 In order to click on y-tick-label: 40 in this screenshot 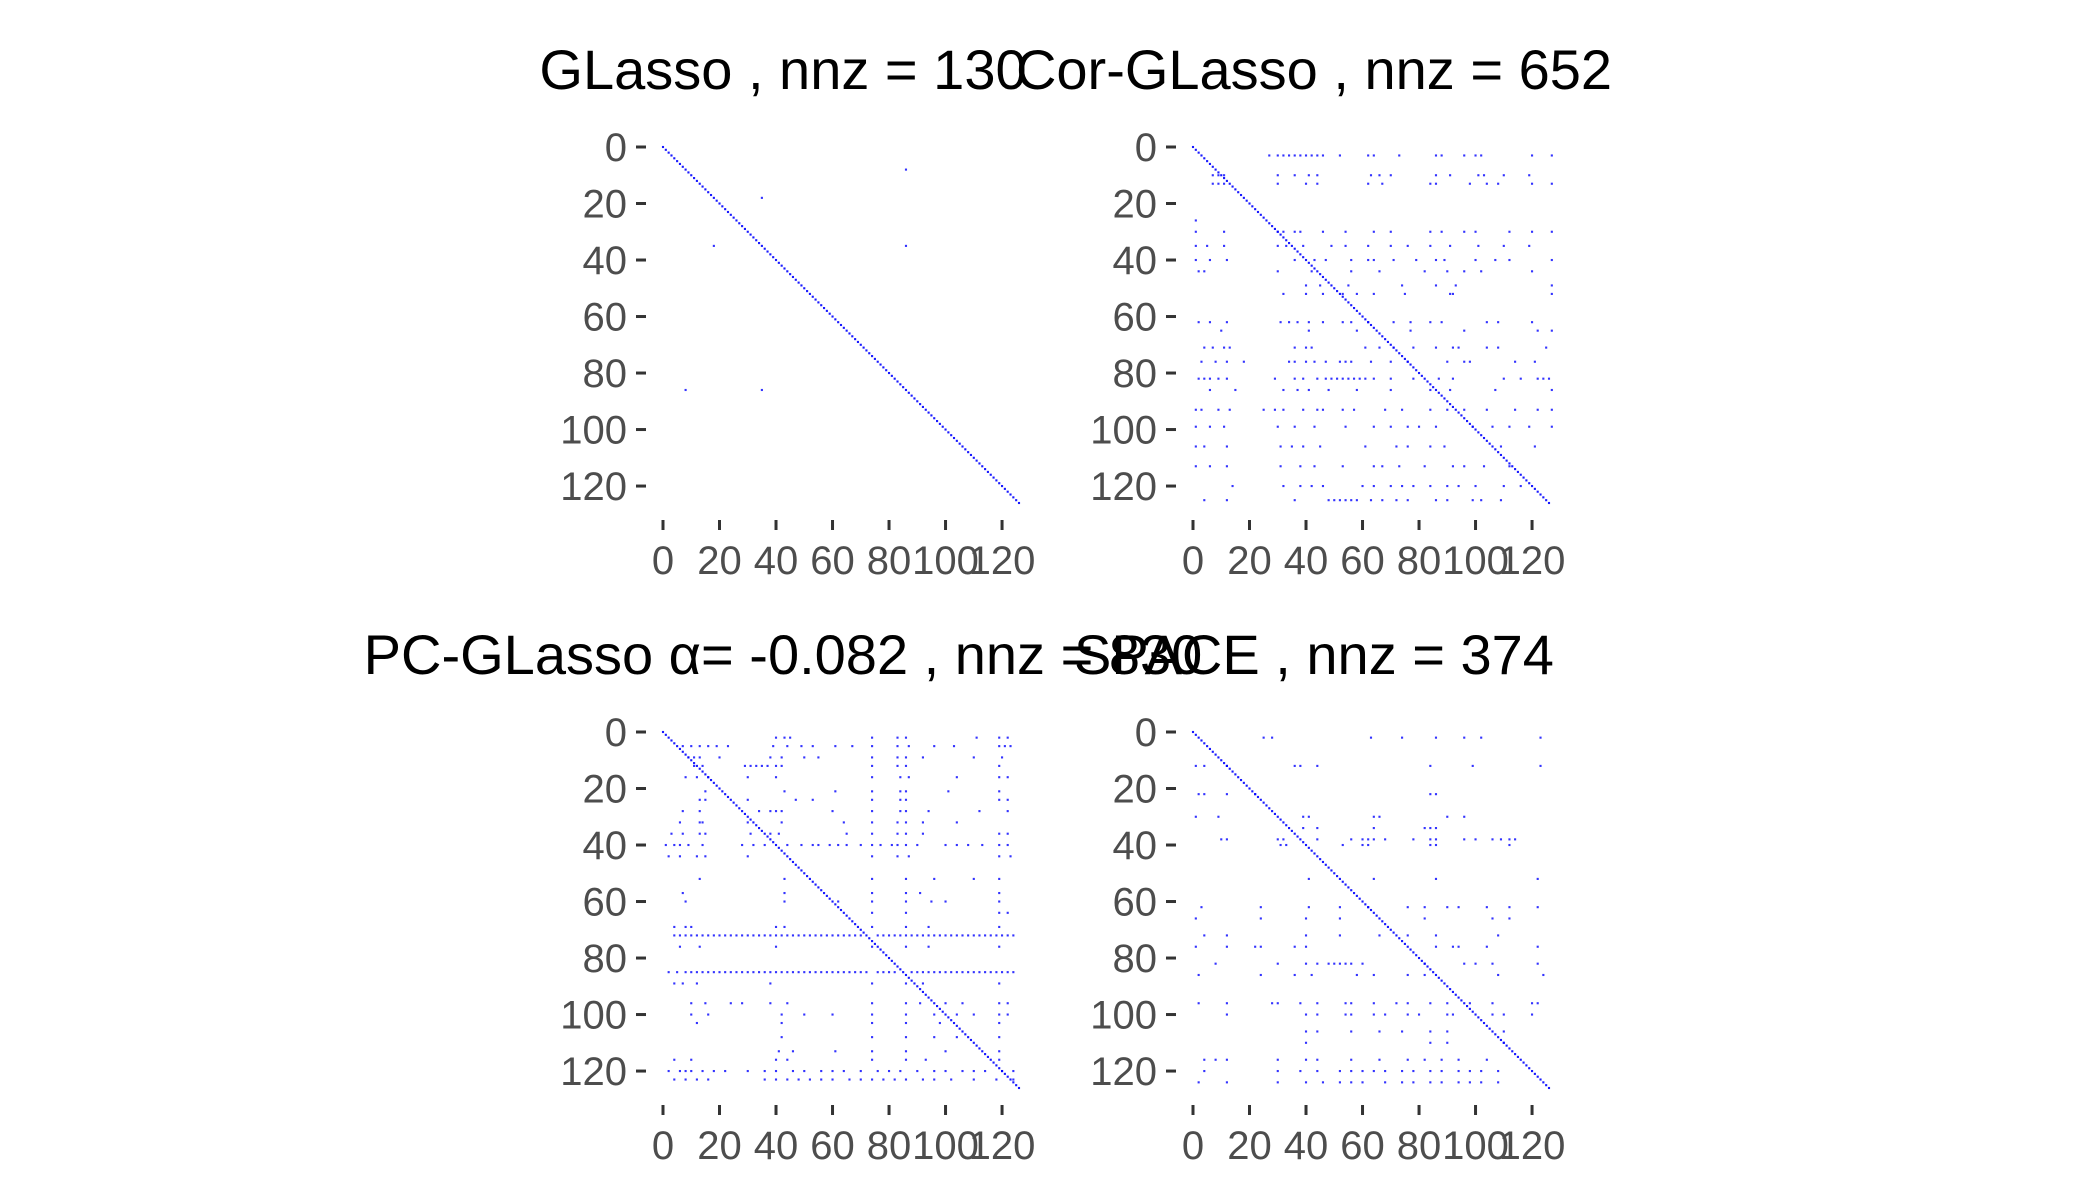, I will do `click(1135, 261)`.